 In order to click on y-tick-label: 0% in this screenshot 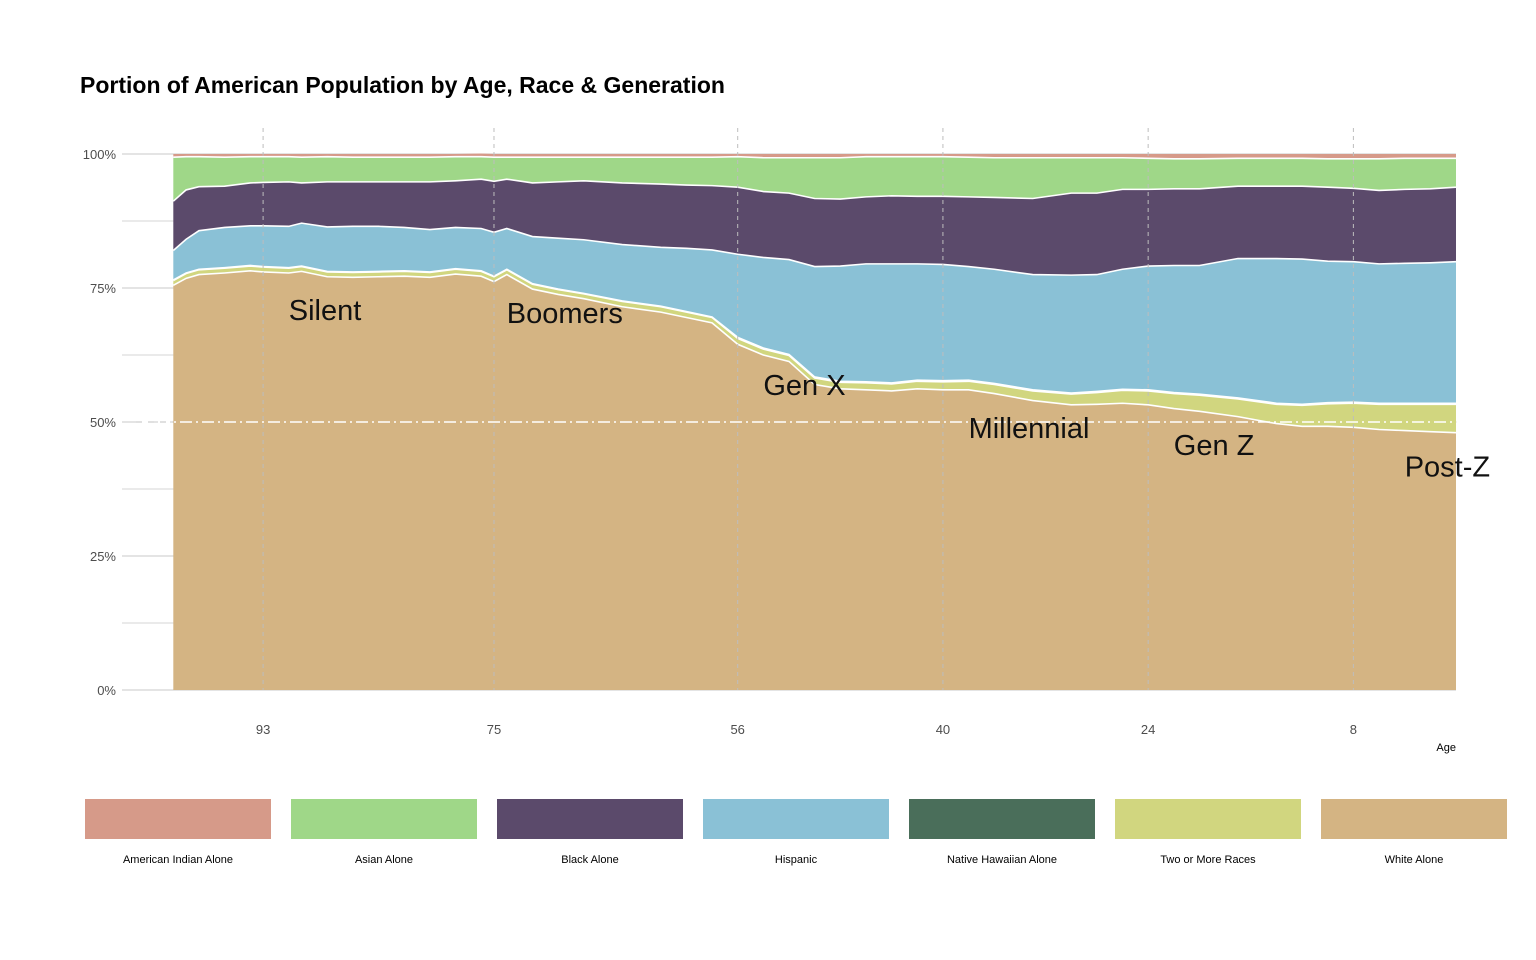, I will do `click(106, 690)`.